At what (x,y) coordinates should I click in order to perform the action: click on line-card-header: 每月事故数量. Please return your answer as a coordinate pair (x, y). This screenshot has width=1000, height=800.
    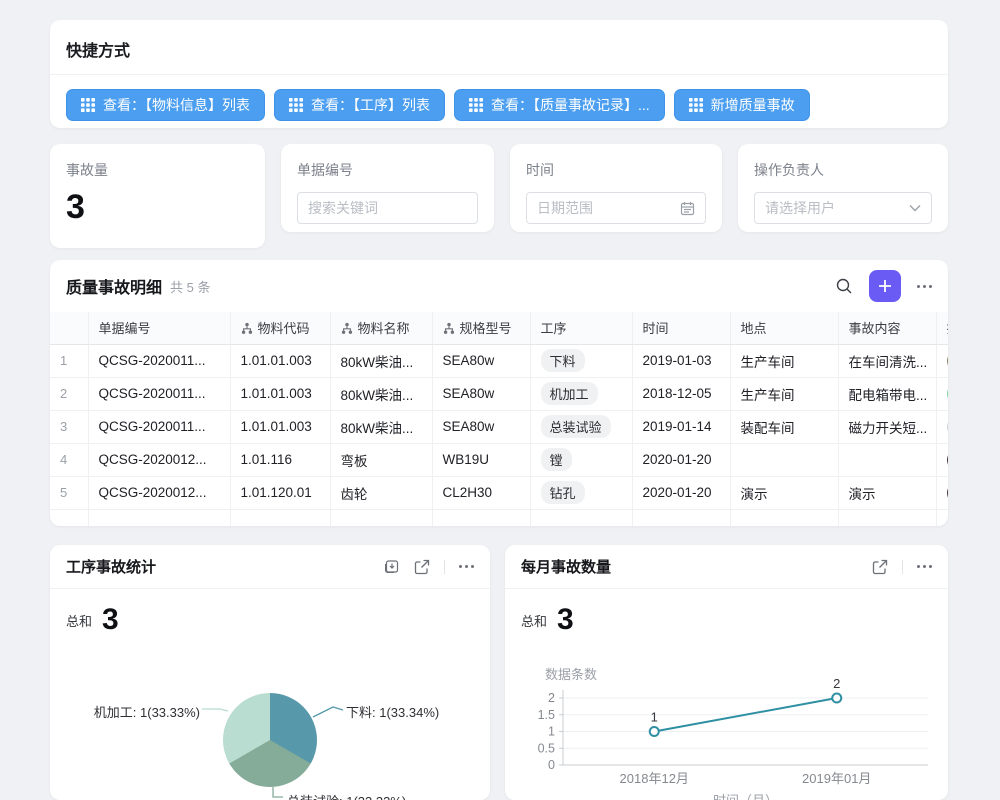
    Looking at the image, I should click on (726, 567).